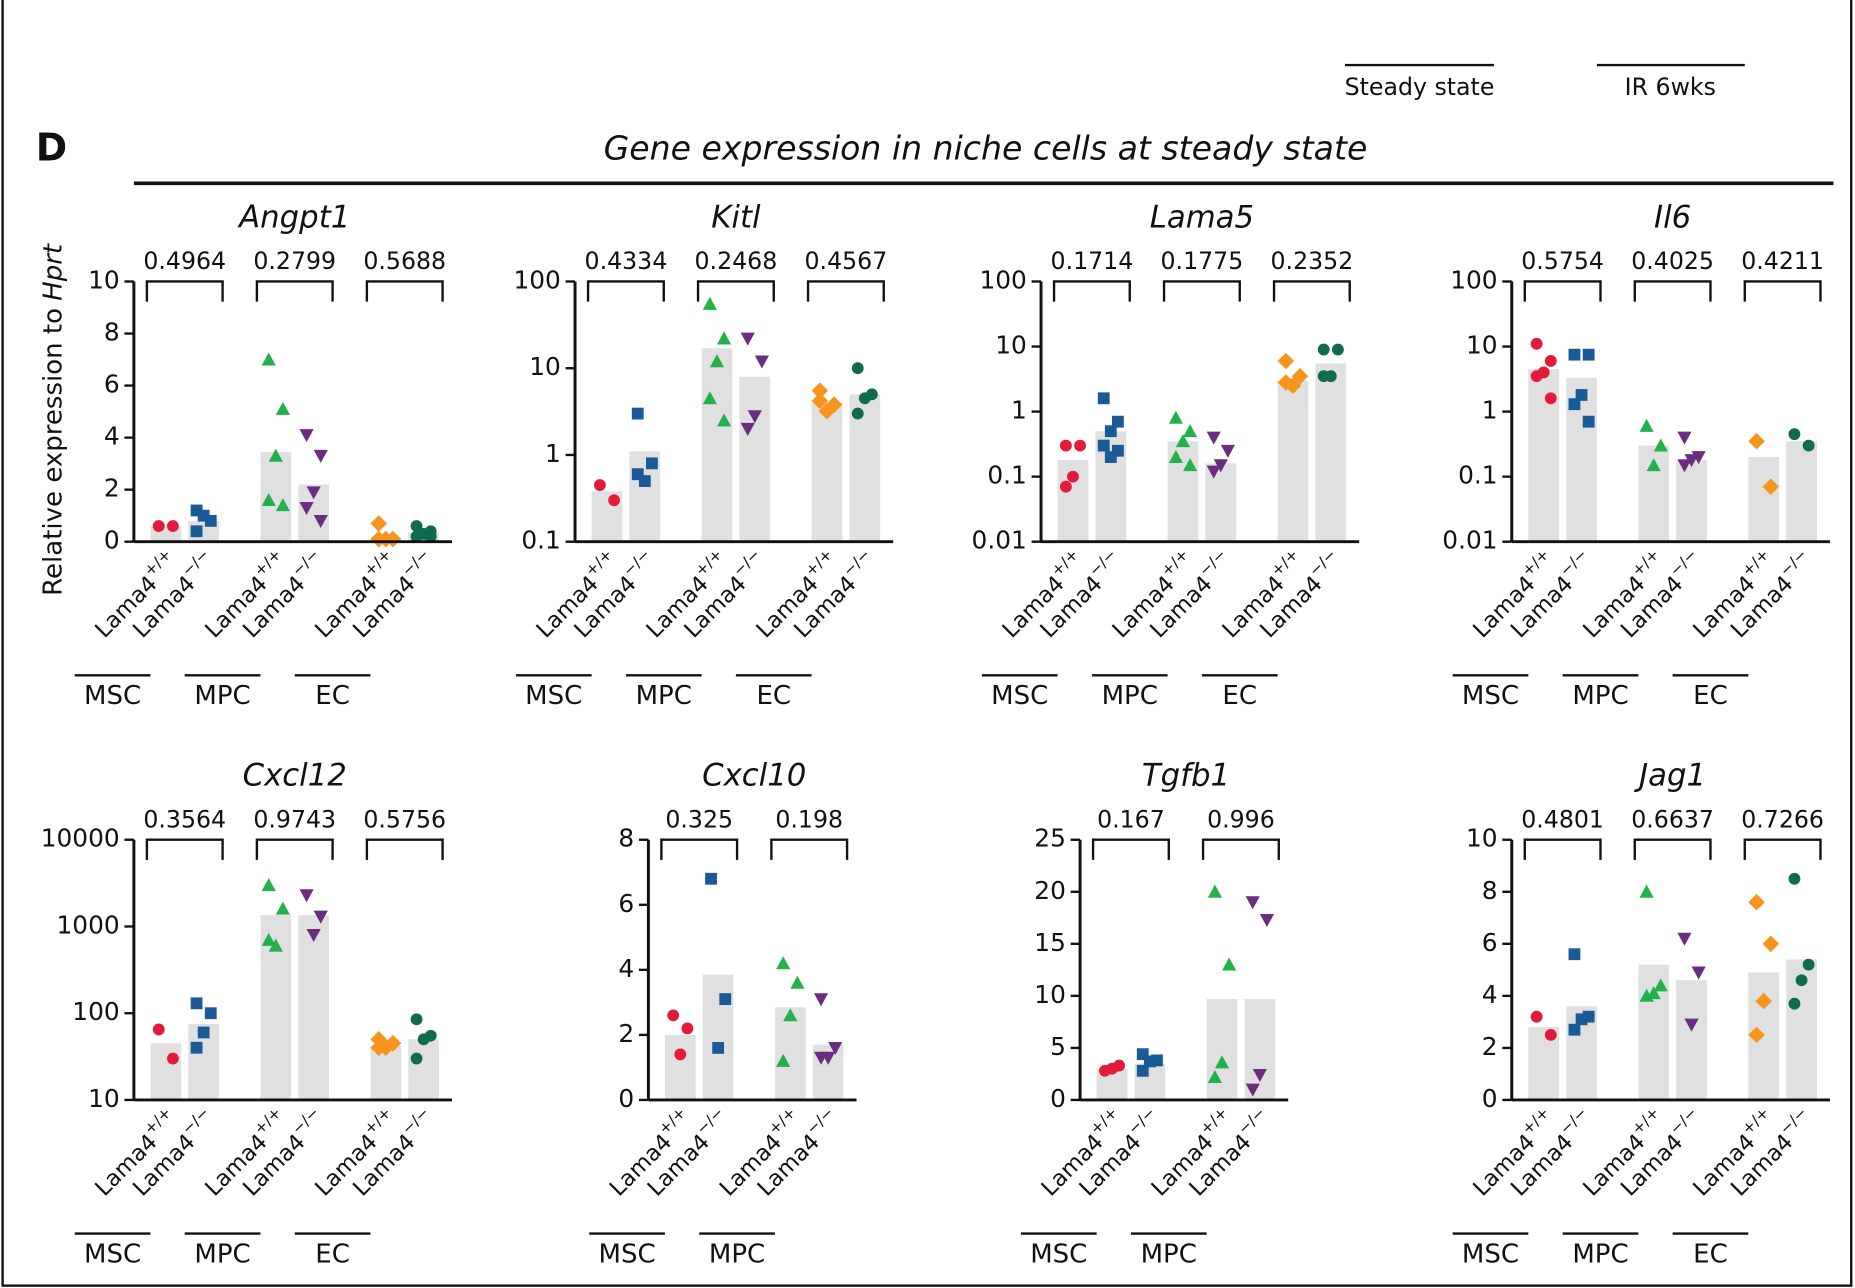 Image resolution: width=1855 pixels, height=1288 pixels. I want to click on y-tick-label: 2, so click(626, 1033).